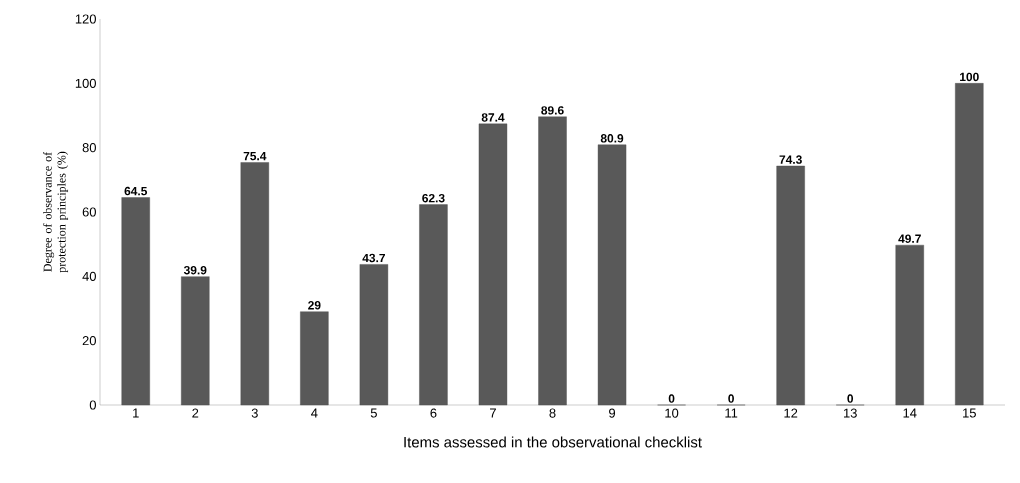 This screenshot has height=483, width=1020. Describe the element at coordinates (790, 159) in the screenshot. I see `data-label: 74.3` at that location.